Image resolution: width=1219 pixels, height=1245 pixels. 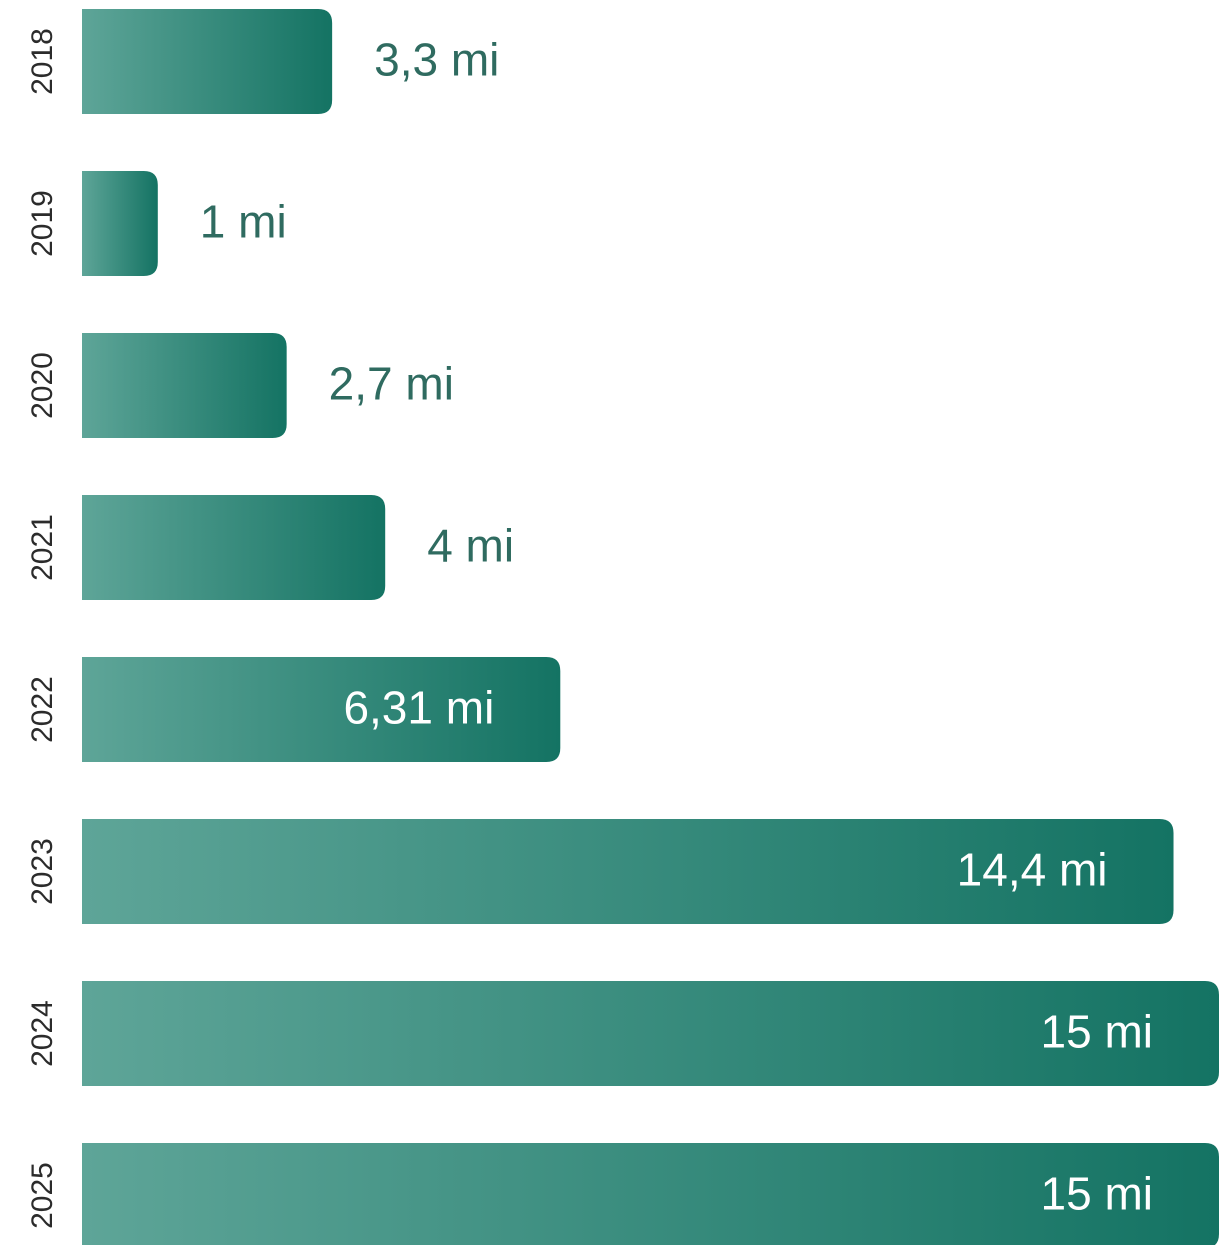 What do you see at coordinates (42, 223) in the screenshot?
I see `year-label-2019: 2019` at bounding box center [42, 223].